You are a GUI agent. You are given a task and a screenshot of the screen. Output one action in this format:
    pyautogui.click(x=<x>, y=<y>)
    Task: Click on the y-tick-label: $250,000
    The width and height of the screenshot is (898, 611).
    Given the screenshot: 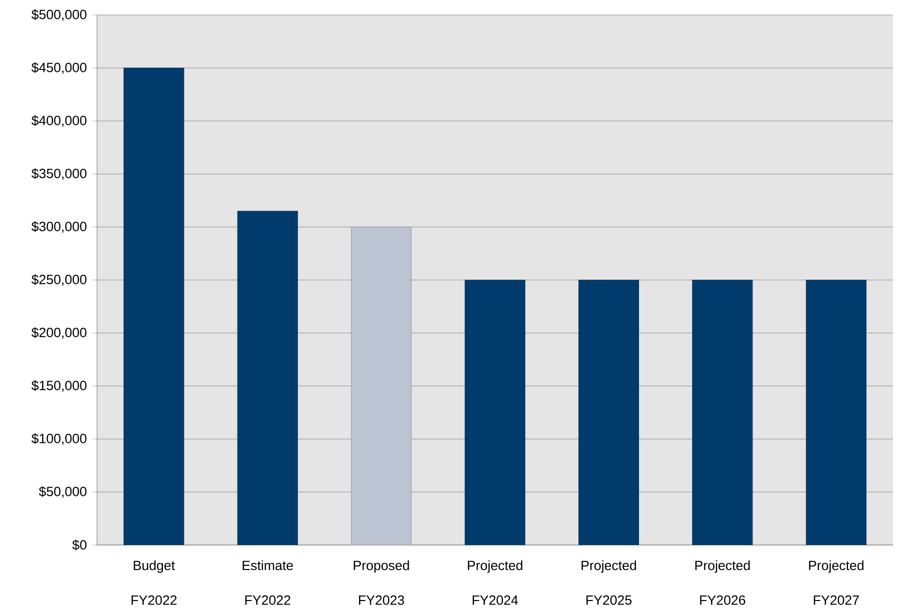 What is the action you would take?
    pyautogui.click(x=58, y=280)
    